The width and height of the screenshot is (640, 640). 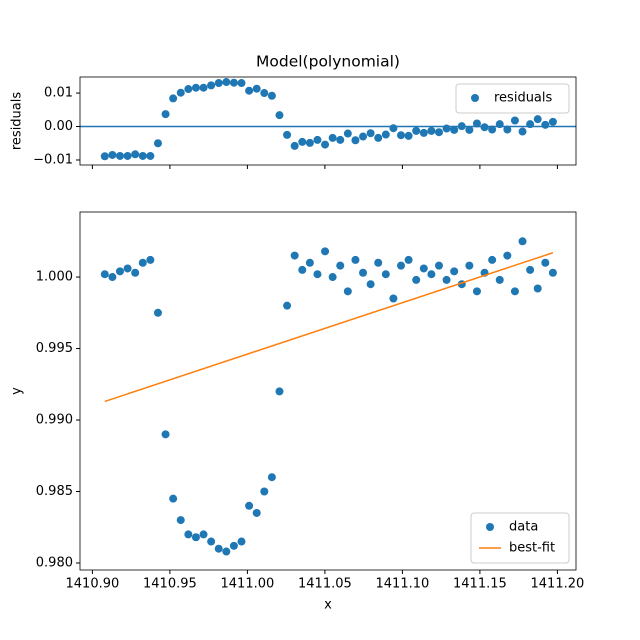 I want to click on x-tick-label: 1411.05, so click(x=325, y=584).